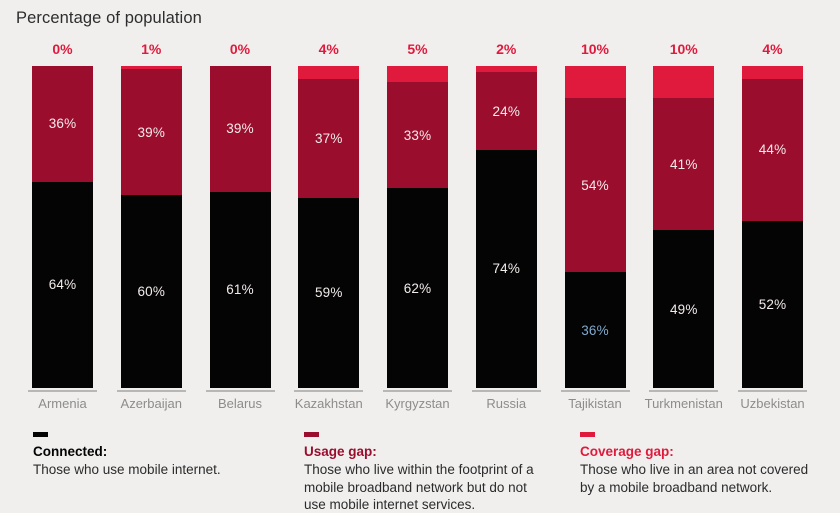 The width and height of the screenshot is (840, 513). Describe the element at coordinates (109, 18) in the screenshot. I see `chart-title: Percentage of population` at that location.